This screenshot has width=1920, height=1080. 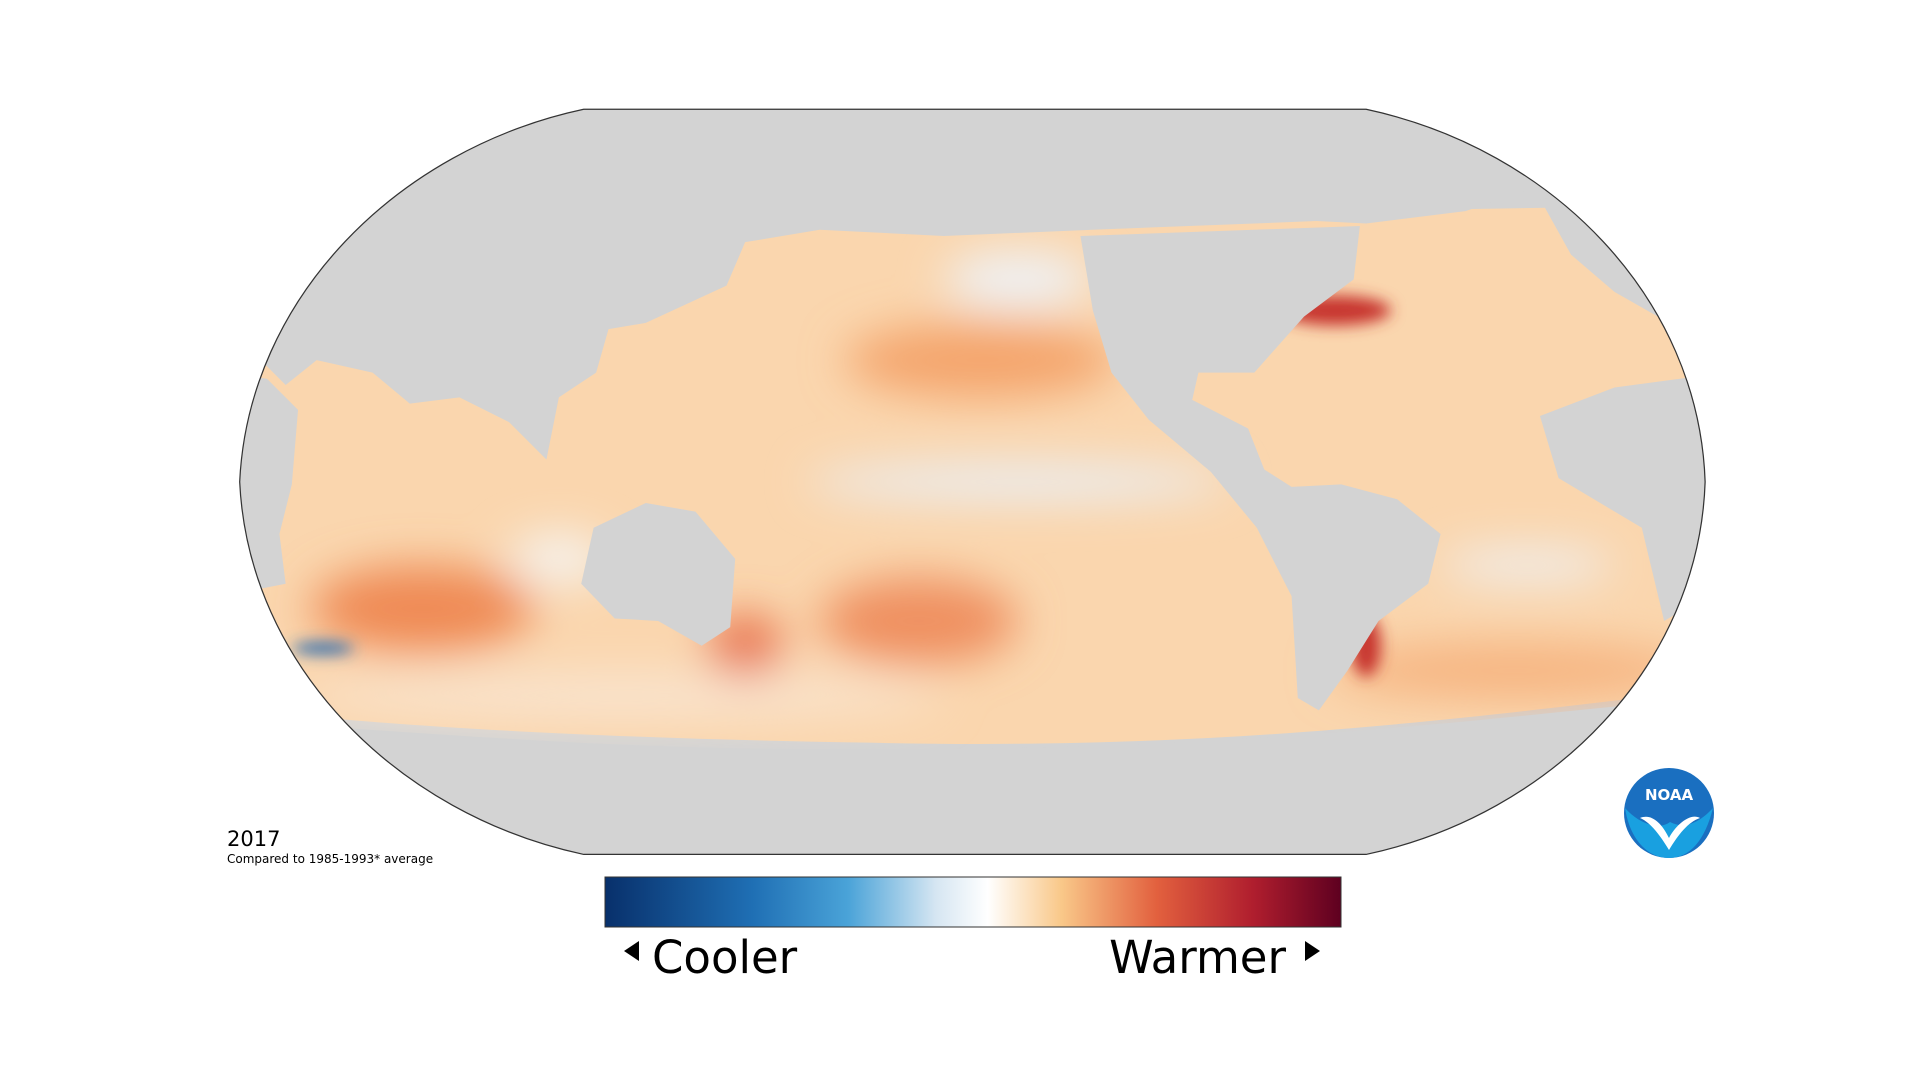 What do you see at coordinates (973, 902) in the screenshot?
I see `colorbar` at bounding box center [973, 902].